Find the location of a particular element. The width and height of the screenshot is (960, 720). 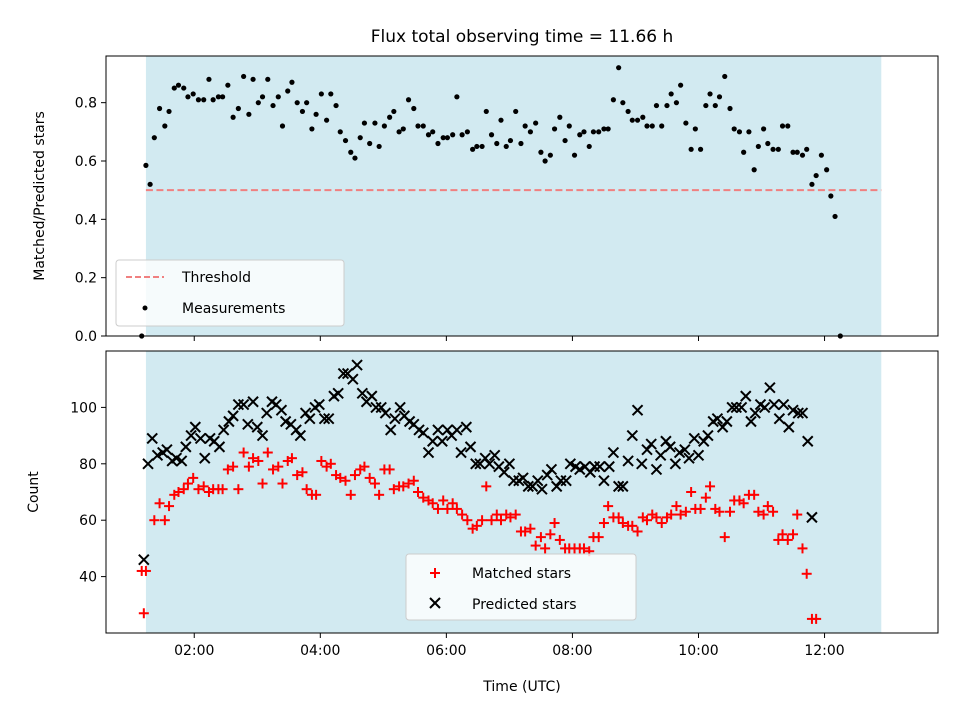

y-tick-label: 0.6 is located at coordinates (86, 162).